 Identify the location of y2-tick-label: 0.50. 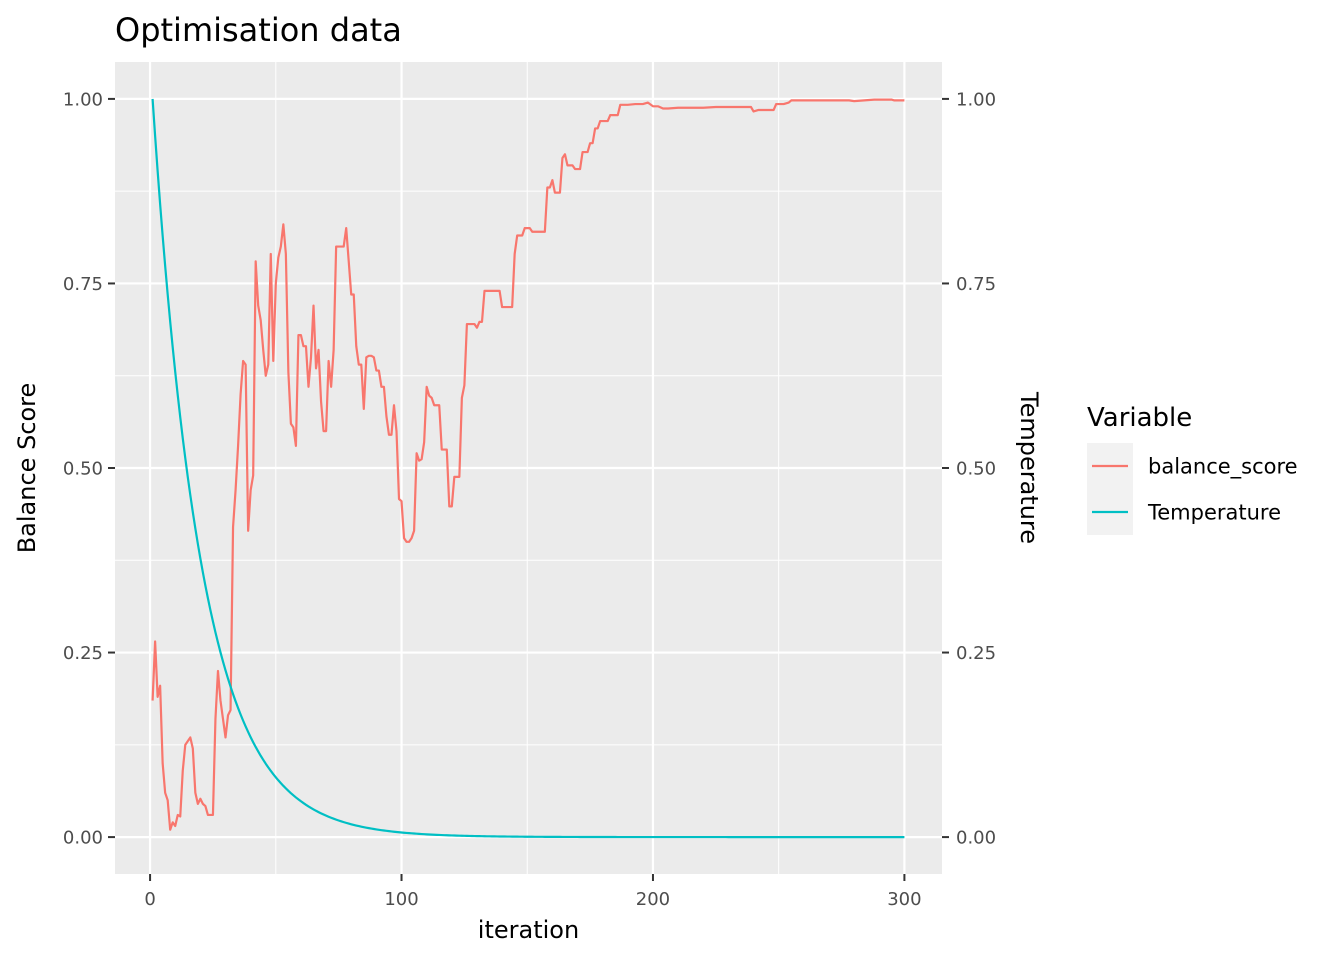
(976, 469).